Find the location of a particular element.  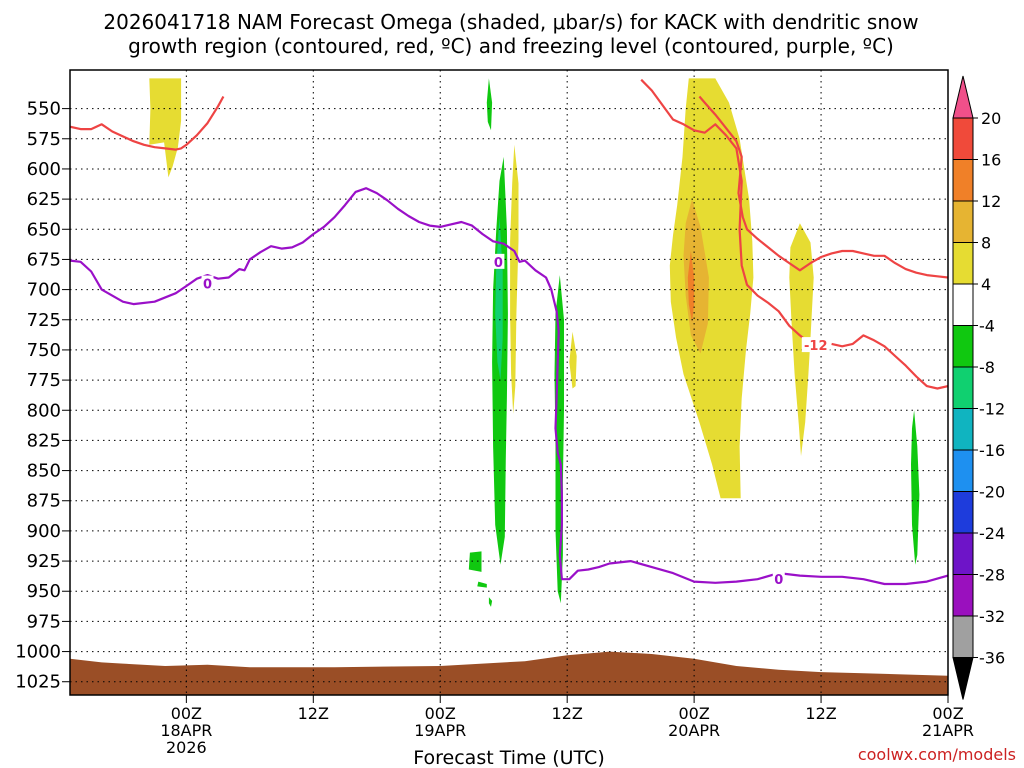

y-tick-label: 750 is located at coordinates (44, 350).